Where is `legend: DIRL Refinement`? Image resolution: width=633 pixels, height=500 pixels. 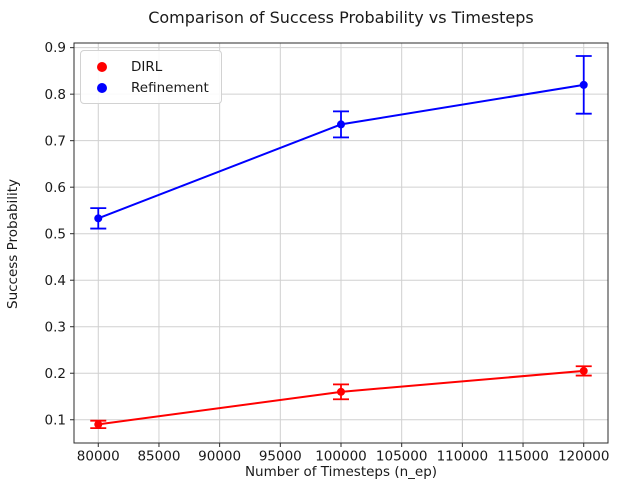
legend: DIRL Refinement is located at coordinates (151, 77).